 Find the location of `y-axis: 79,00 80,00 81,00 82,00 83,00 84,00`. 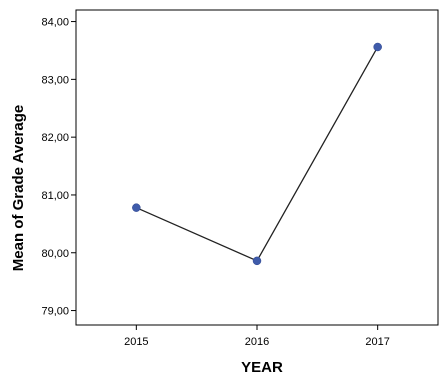

y-axis: 79,00 80,00 81,00 82,00 83,00 84,00 is located at coordinates (58, 167).